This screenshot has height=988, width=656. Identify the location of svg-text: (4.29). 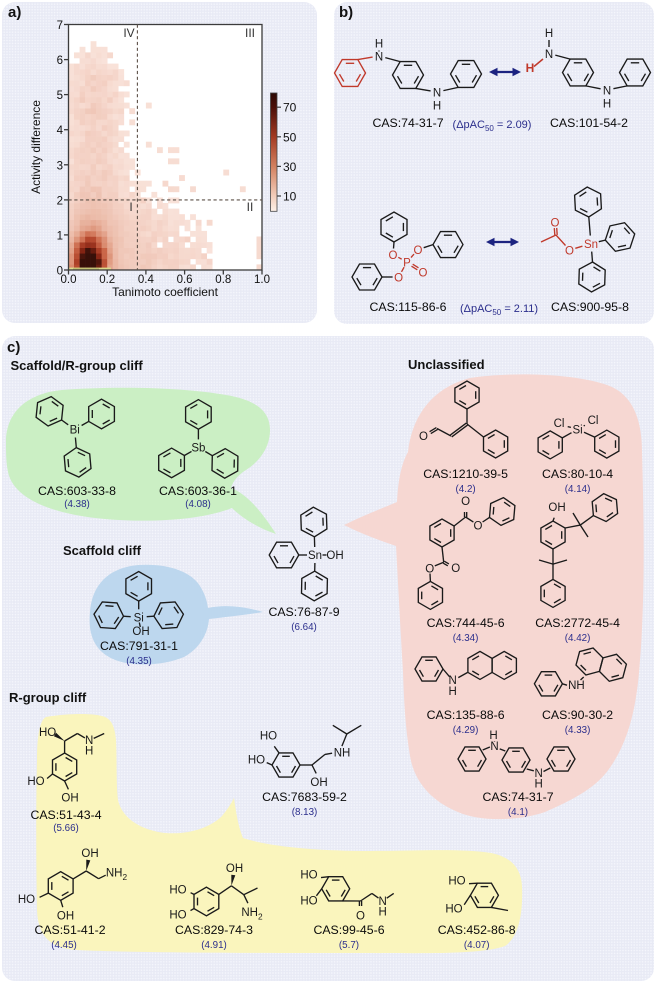
(466, 730).